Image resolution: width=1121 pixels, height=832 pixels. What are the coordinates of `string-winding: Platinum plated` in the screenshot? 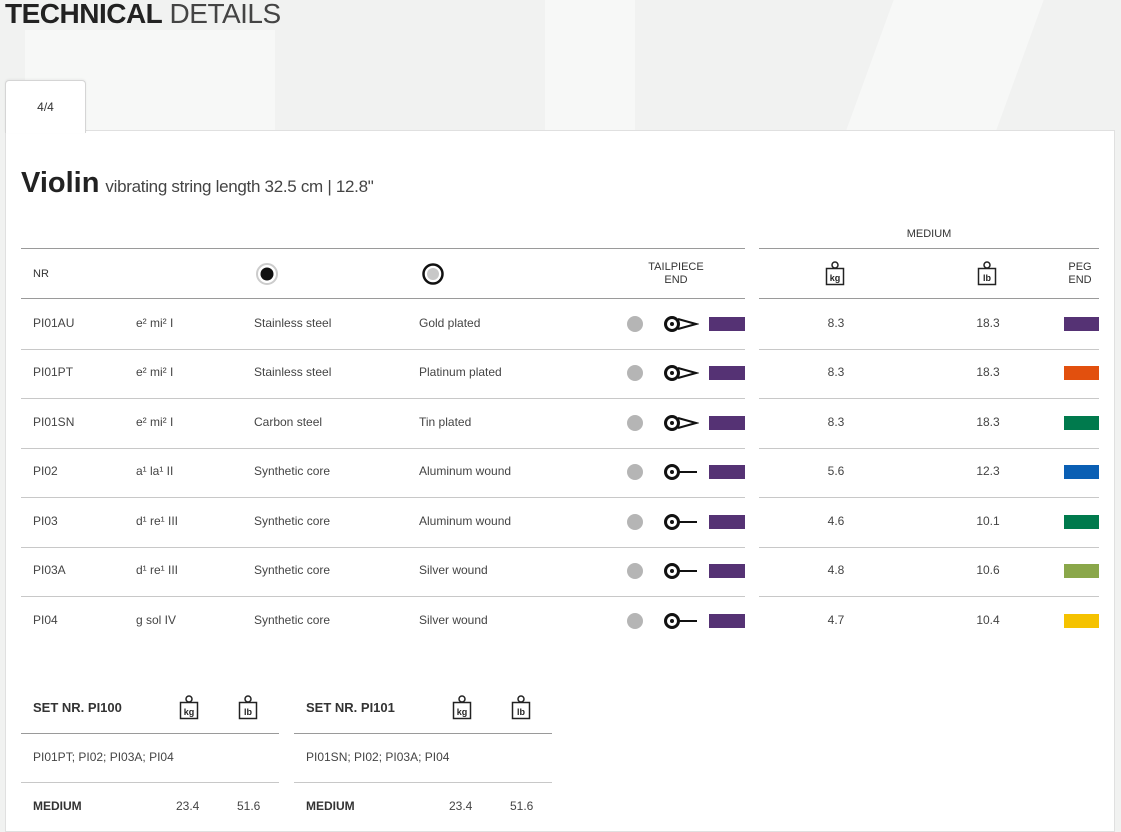 It's located at (460, 372).